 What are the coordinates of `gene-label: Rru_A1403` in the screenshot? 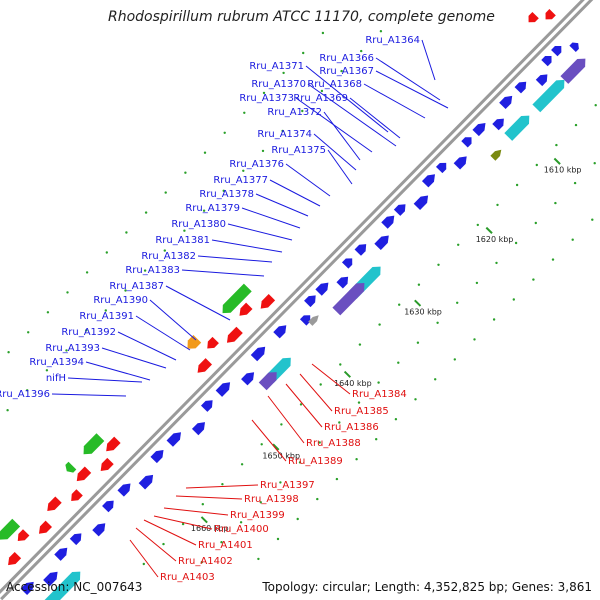 It's located at (187, 577).